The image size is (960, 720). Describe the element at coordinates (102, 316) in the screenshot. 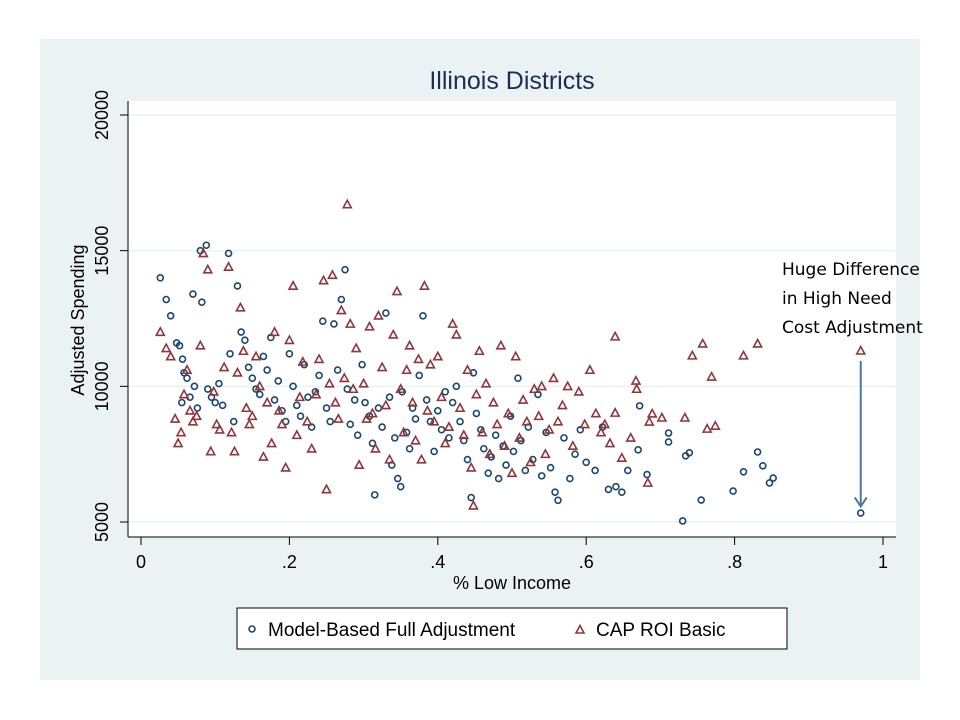

I see `y-tick-labels: 5000 10000 15000 20000` at that location.